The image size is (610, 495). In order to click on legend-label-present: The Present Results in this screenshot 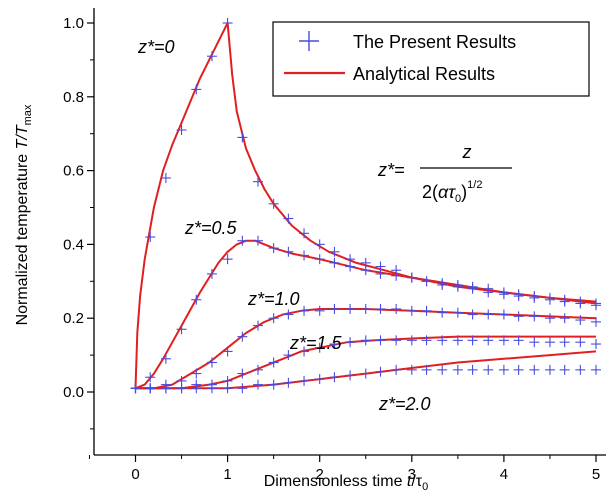, I will do `click(434, 42)`.